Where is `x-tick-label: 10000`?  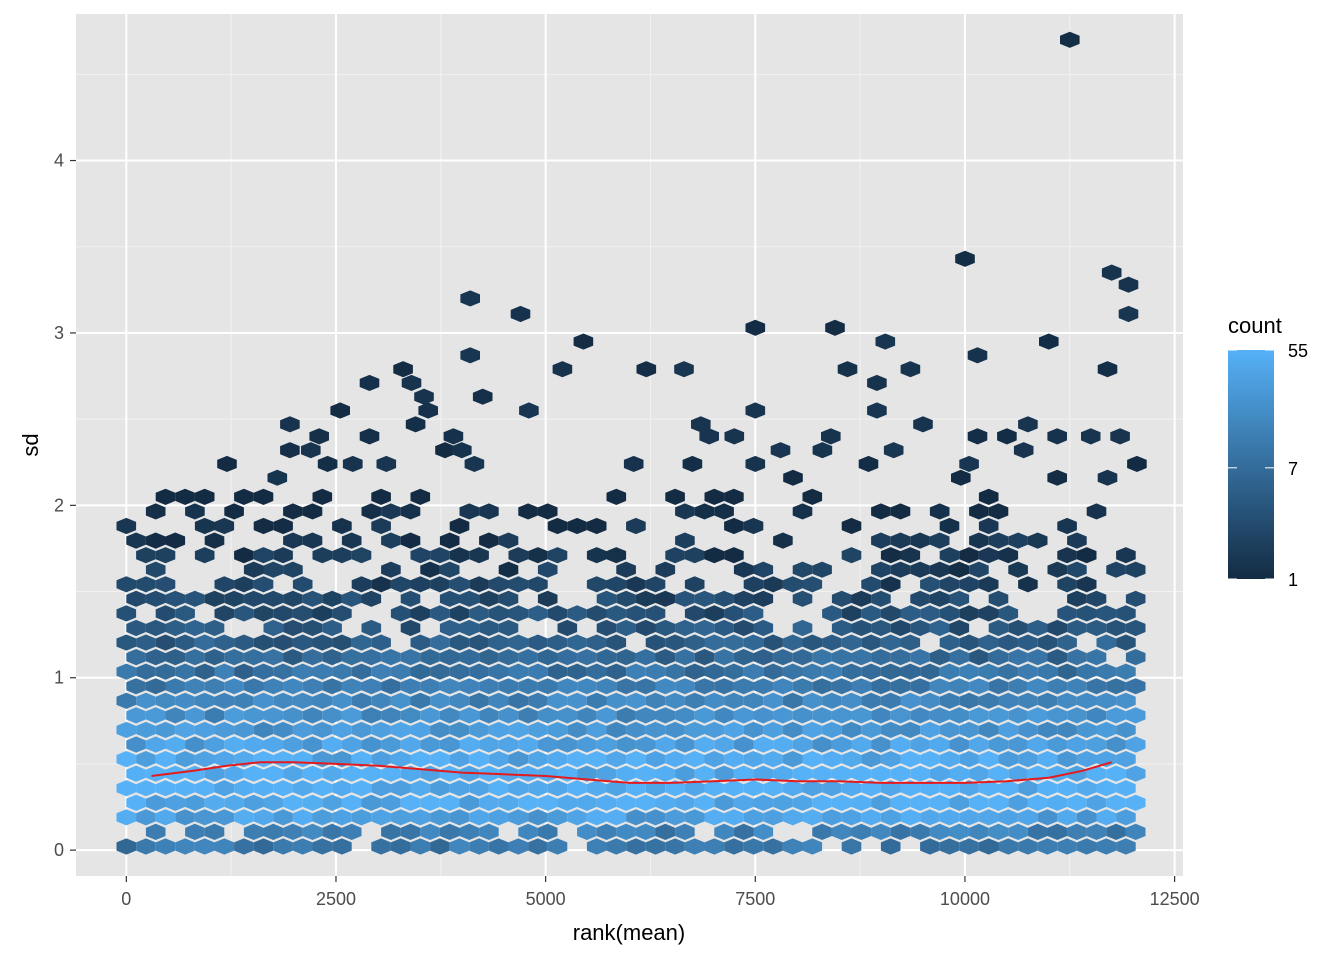 x-tick-label: 10000 is located at coordinates (965, 899).